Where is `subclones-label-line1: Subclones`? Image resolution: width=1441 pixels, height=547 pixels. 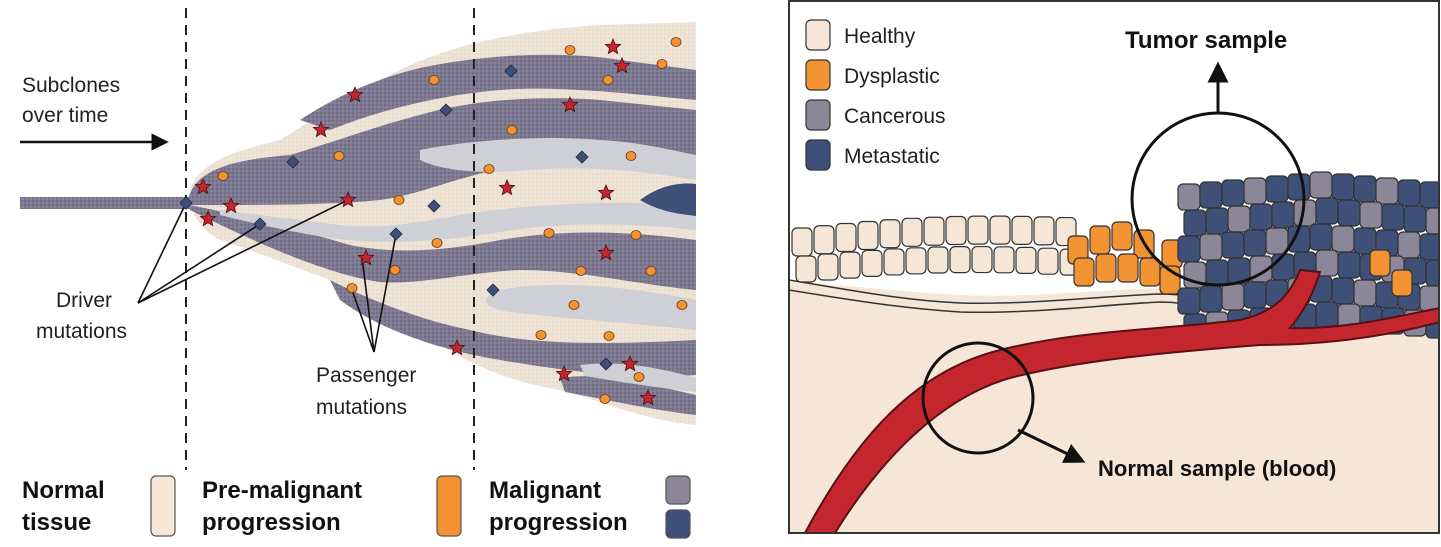
subclones-label-line1: Subclones is located at coordinates (71, 85).